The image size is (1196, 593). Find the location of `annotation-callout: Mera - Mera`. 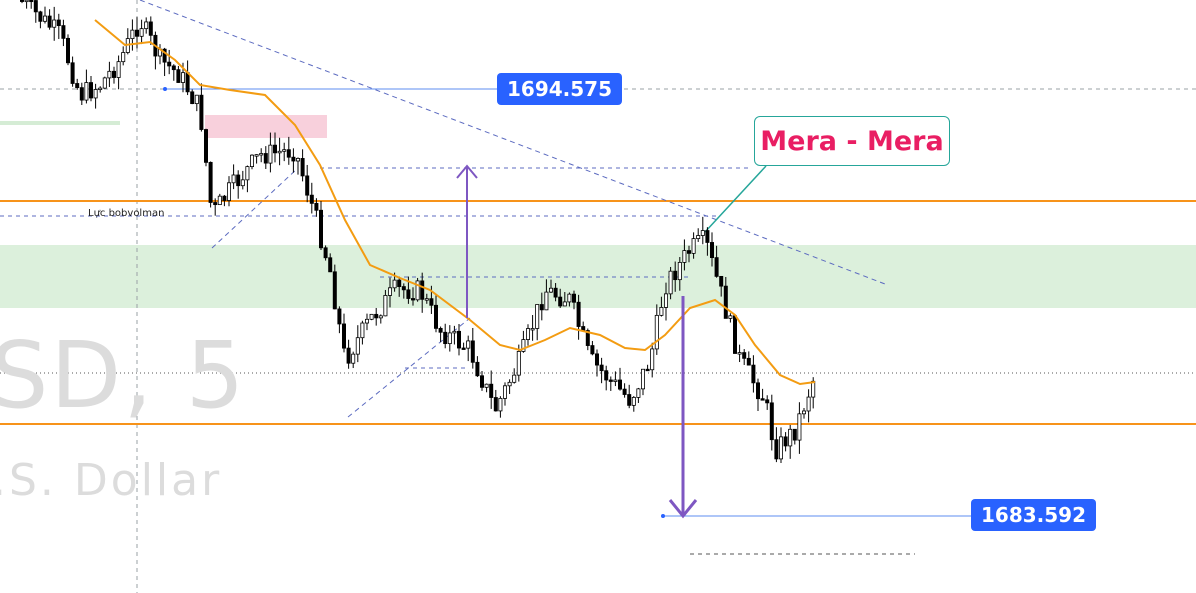

annotation-callout: Mera - Mera is located at coordinates (852, 141).